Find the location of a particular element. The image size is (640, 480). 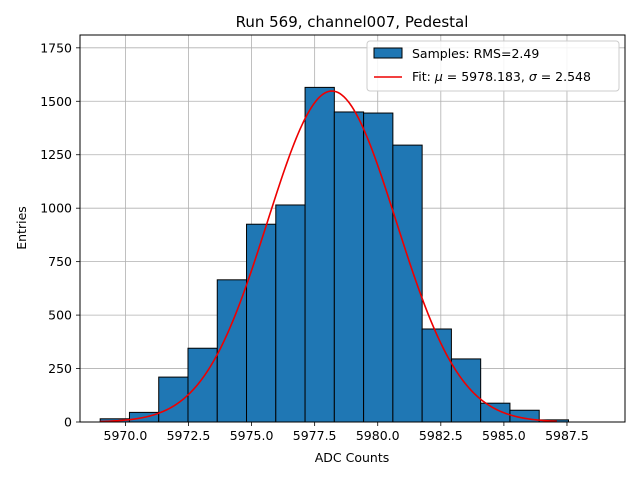

y-tick-label: 1000 is located at coordinates (56, 208).